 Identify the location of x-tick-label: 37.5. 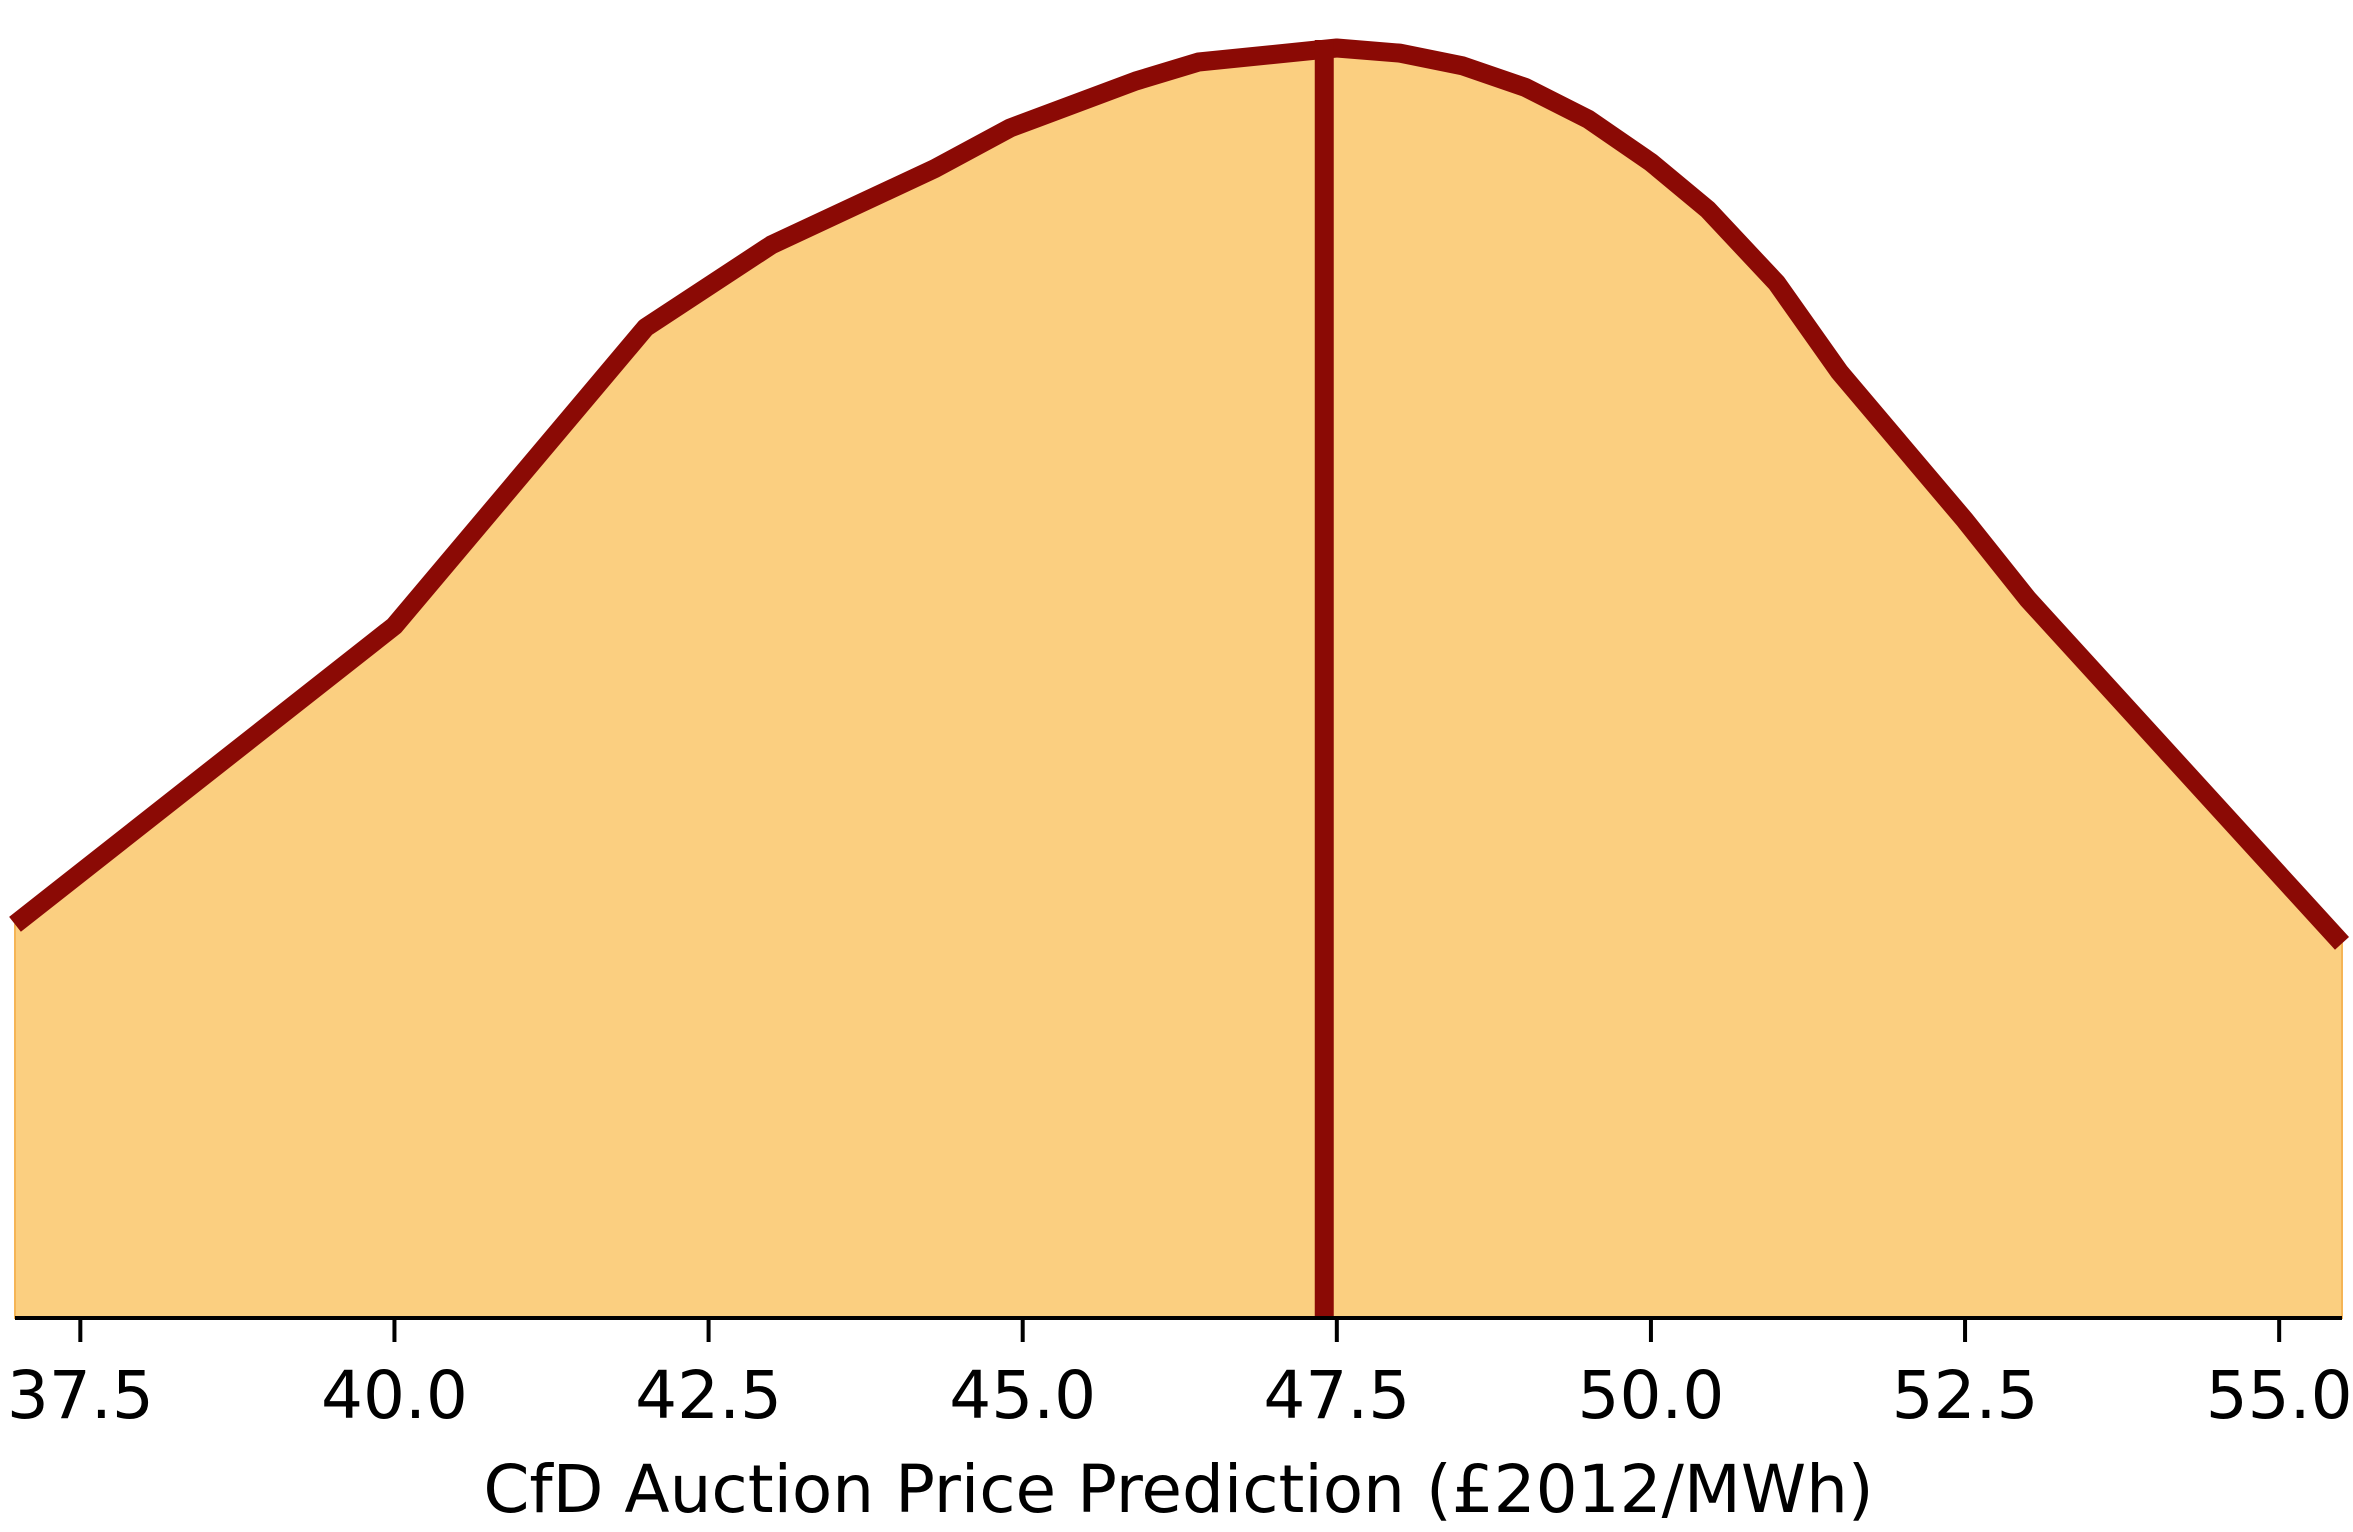
(80, 1395).